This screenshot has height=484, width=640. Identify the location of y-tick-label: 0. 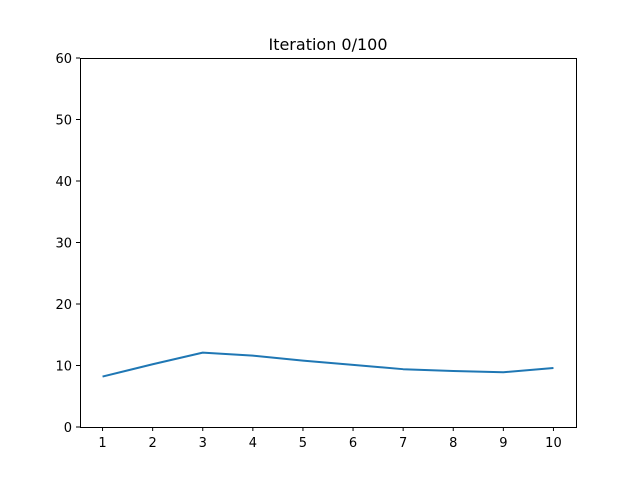
(68, 428).